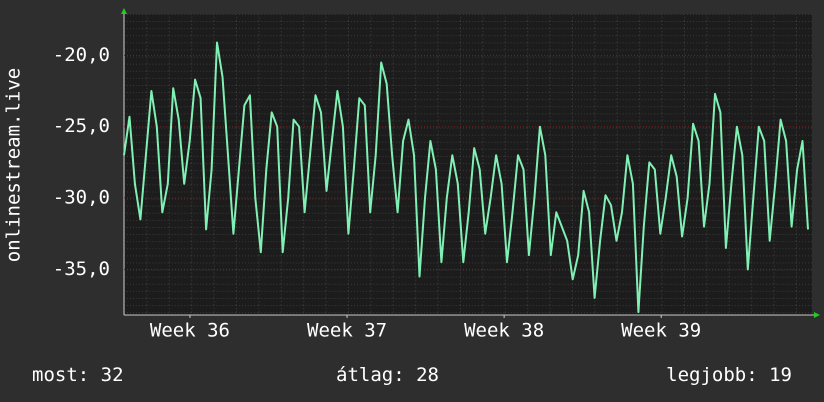 The height and width of the screenshot is (402, 824). I want to click on x-tick-label: Week 38, so click(504, 331).